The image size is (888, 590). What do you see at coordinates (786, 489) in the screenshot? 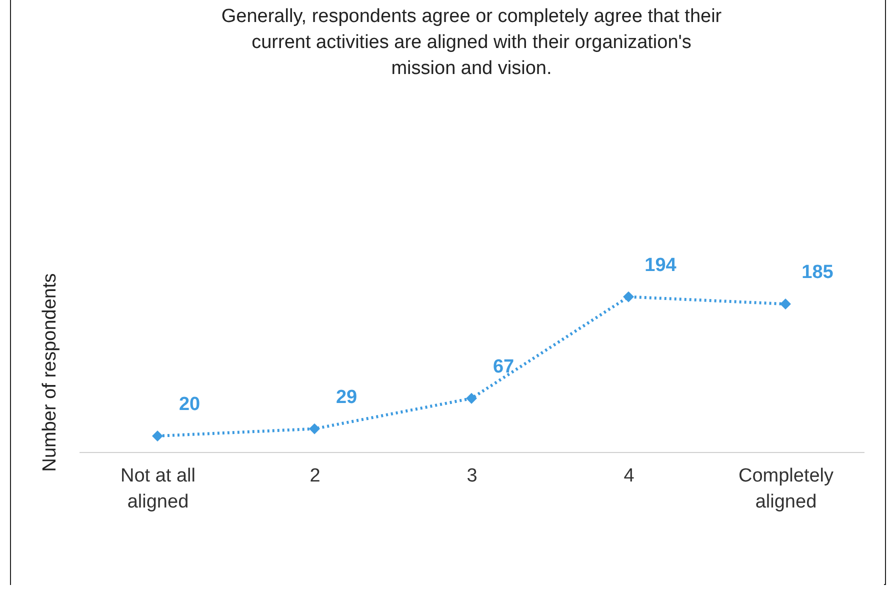
I see `x-tick-label: Completely aligned` at bounding box center [786, 489].